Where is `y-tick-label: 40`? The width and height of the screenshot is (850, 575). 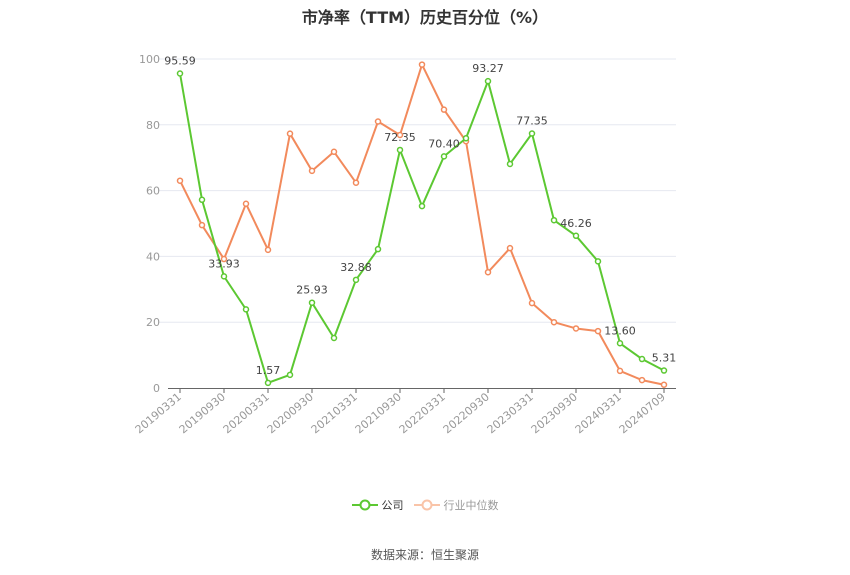
y-tick-label: 40 is located at coordinates (153, 256).